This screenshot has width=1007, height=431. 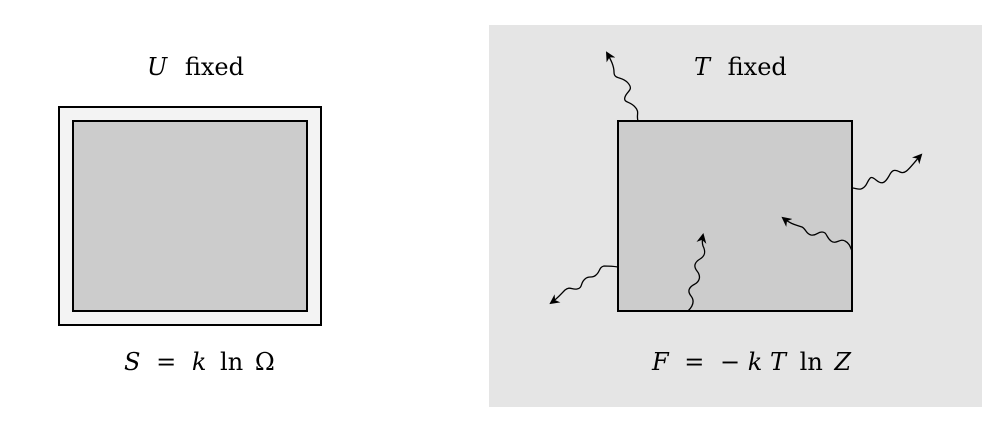 What do you see at coordinates (622, 86) in the screenshot?
I see `wavy-arrow-top-left` at bounding box center [622, 86].